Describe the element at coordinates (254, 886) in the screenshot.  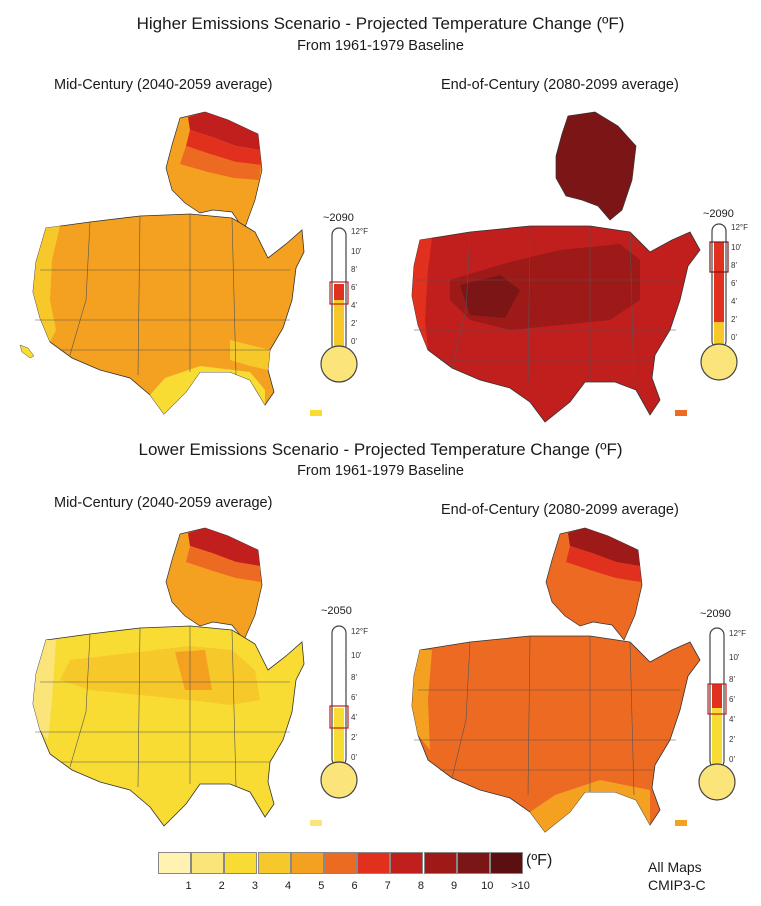
I see `legend-label: 3` at that location.